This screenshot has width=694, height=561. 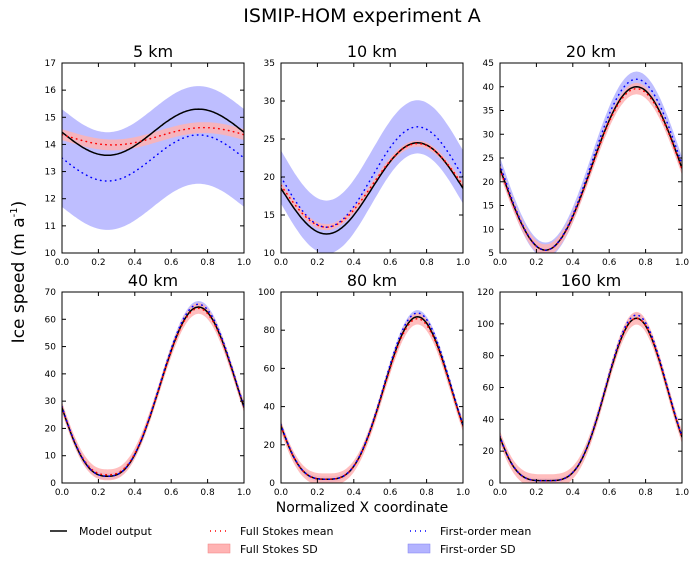 I want to click on figure-title: ISMIP-HOM experiment A, so click(x=361, y=16).